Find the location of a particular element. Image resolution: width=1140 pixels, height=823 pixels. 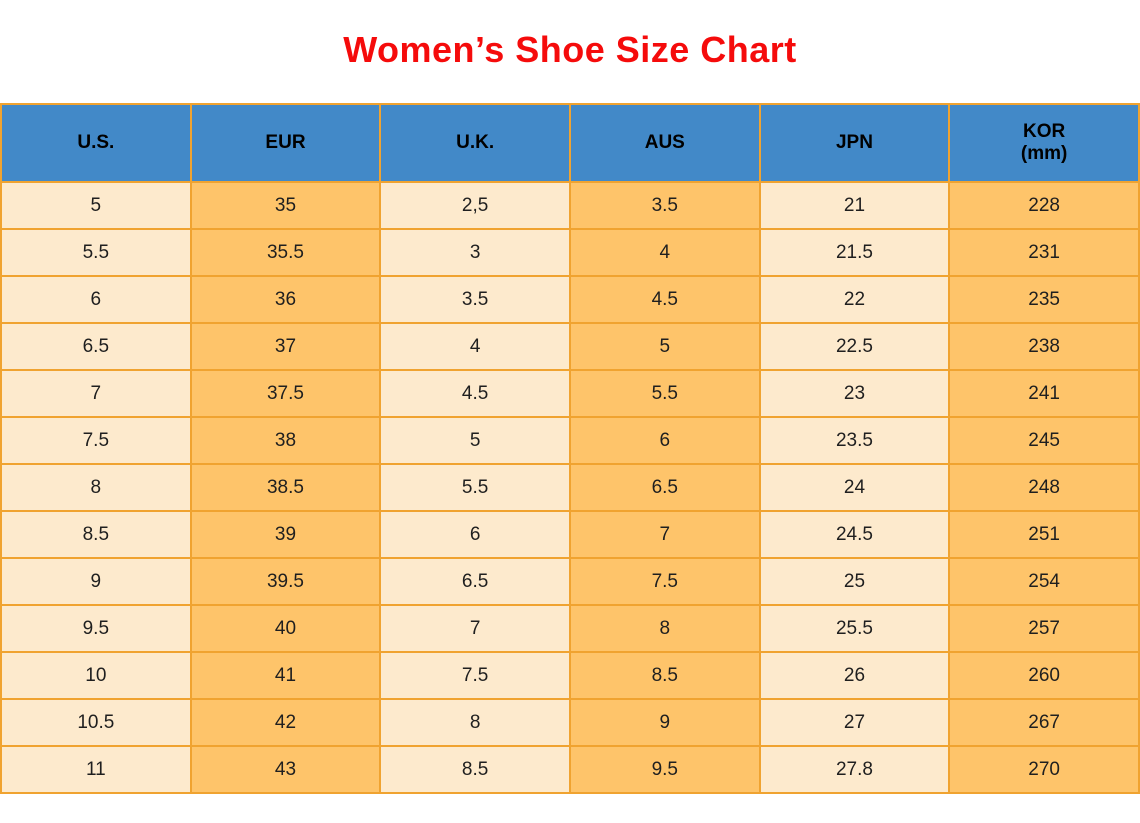

table-row: 9 39.5 6.5 7.5 25 254 is located at coordinates (570, 581).